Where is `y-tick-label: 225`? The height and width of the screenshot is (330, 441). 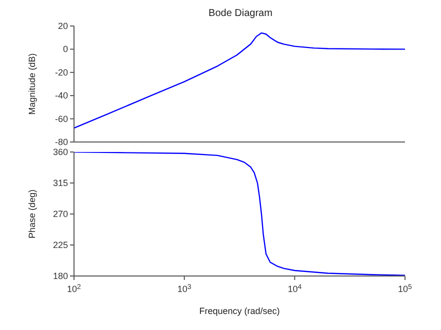 y-tick-label: 225 is located at coordinates (60, 245).